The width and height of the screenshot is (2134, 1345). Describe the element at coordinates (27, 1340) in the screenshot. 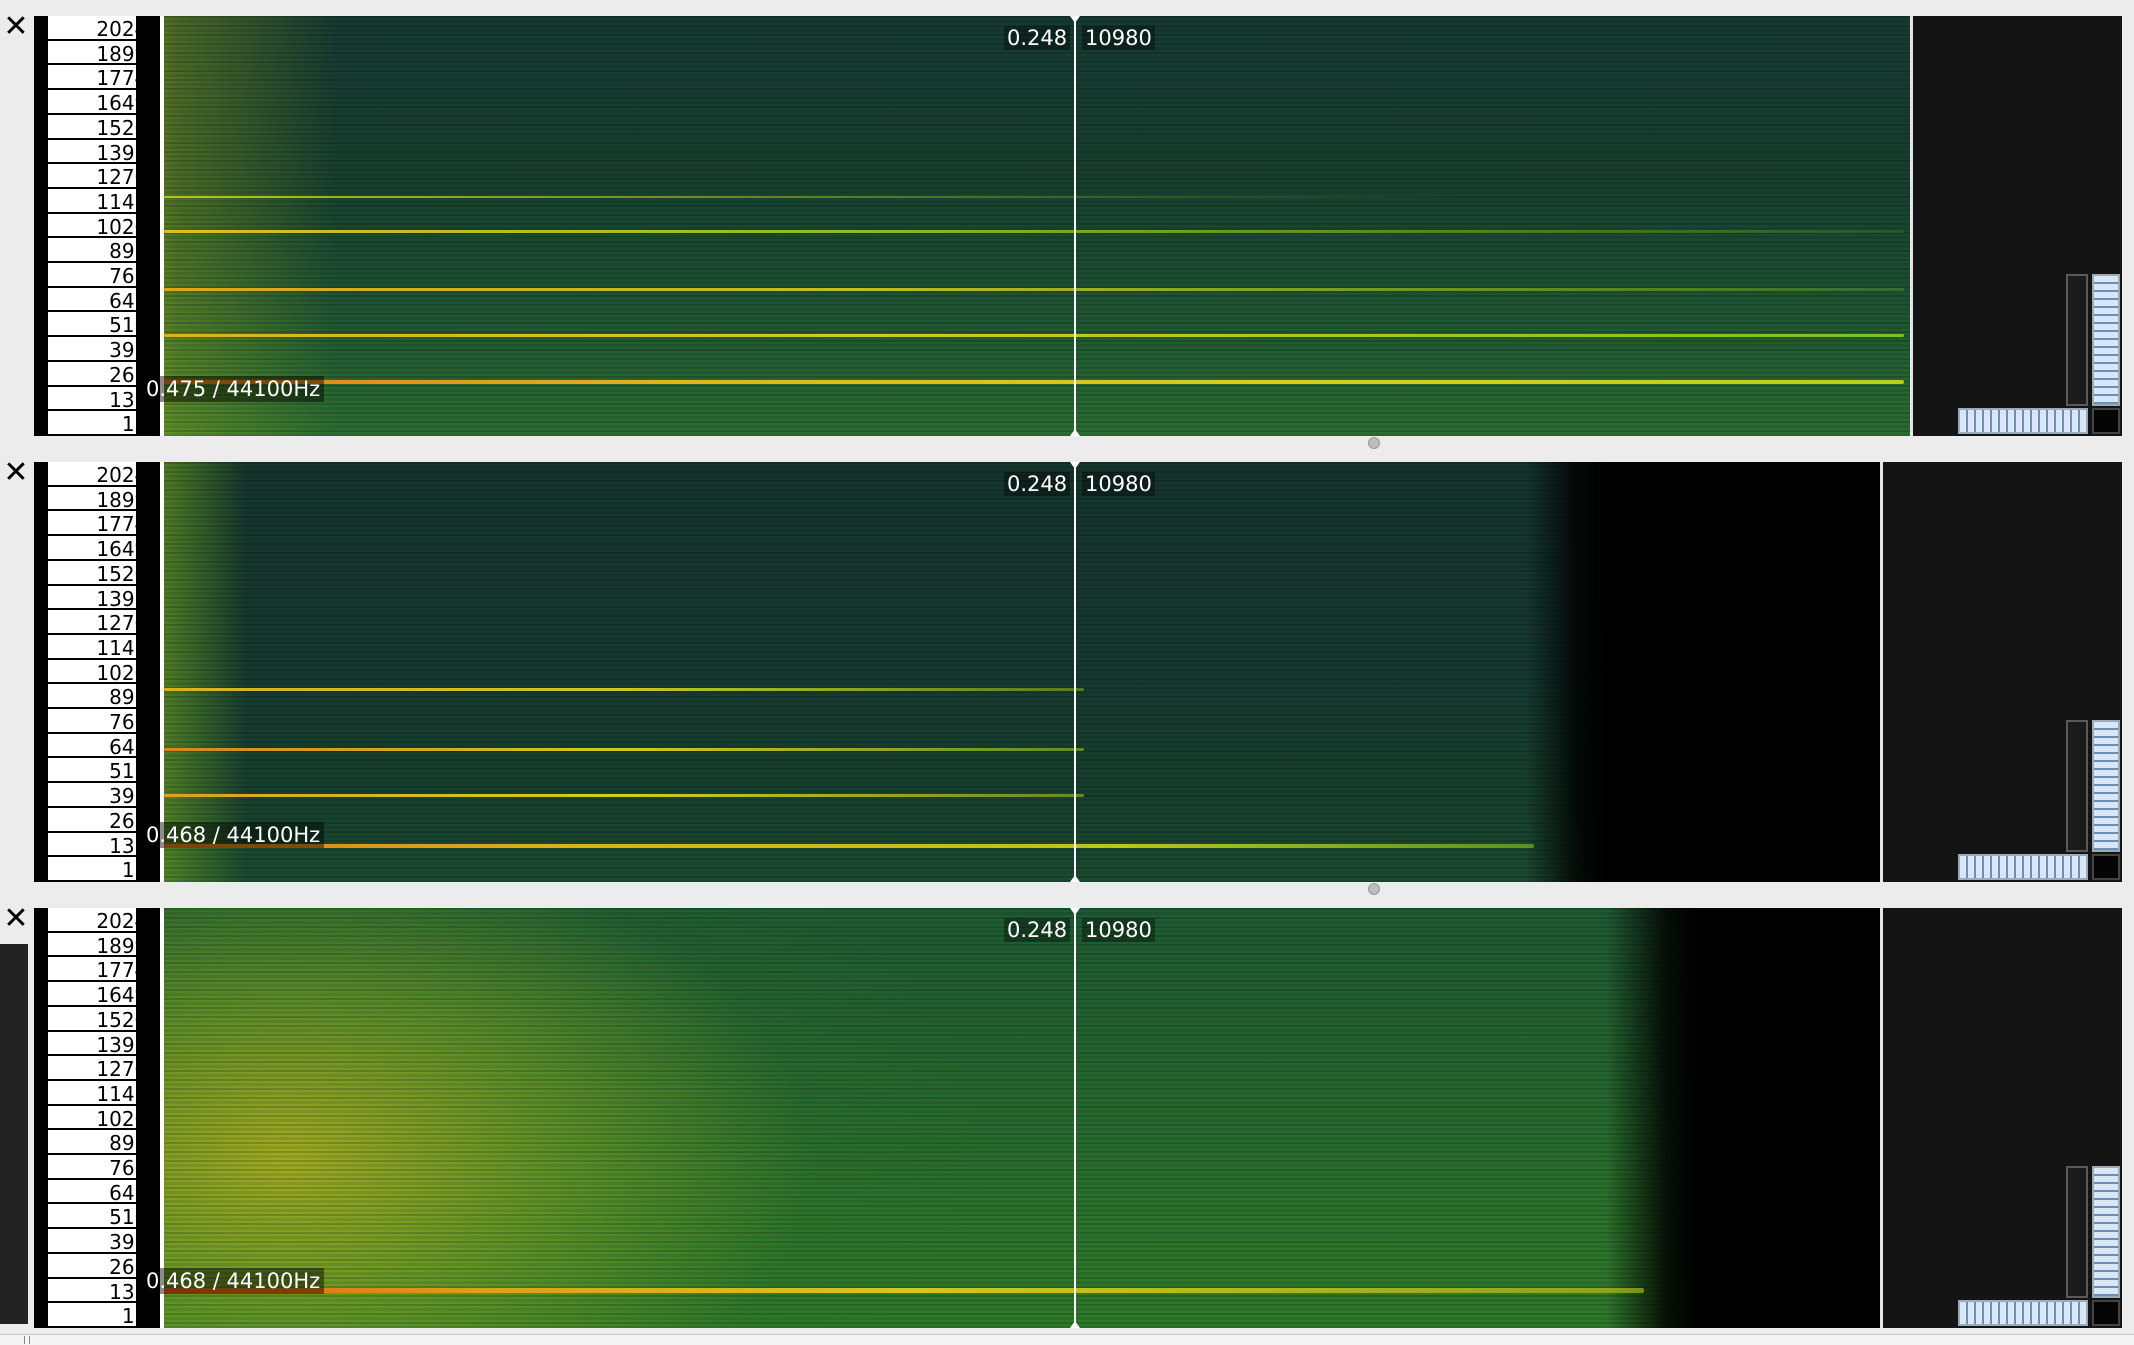

I see `grip-icon` at that location.